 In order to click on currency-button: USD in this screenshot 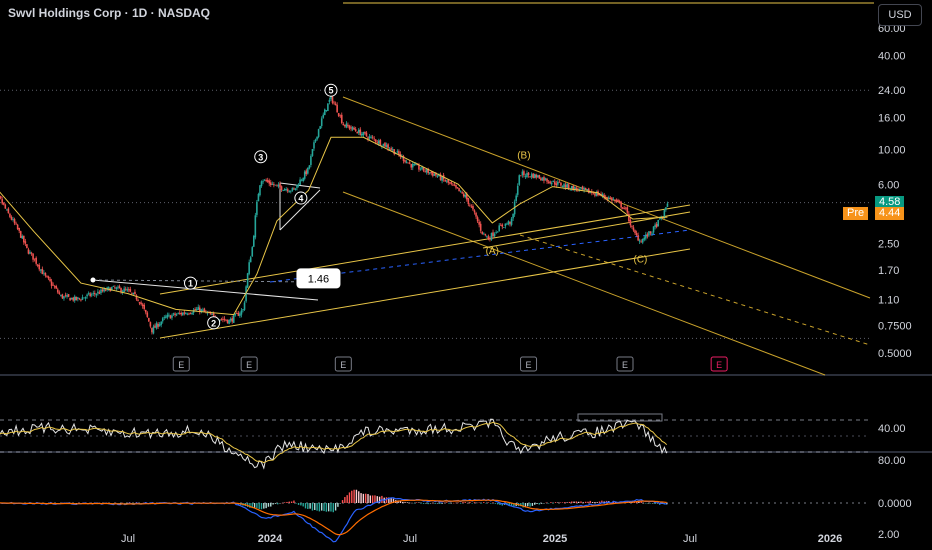, I will do `click(900, 15)`.